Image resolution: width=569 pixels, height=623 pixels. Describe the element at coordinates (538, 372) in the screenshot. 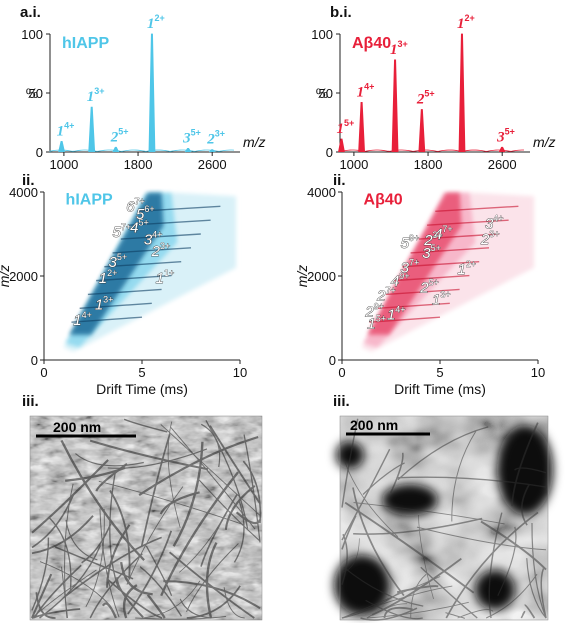

I see `x-tick-label: 10` at that location.